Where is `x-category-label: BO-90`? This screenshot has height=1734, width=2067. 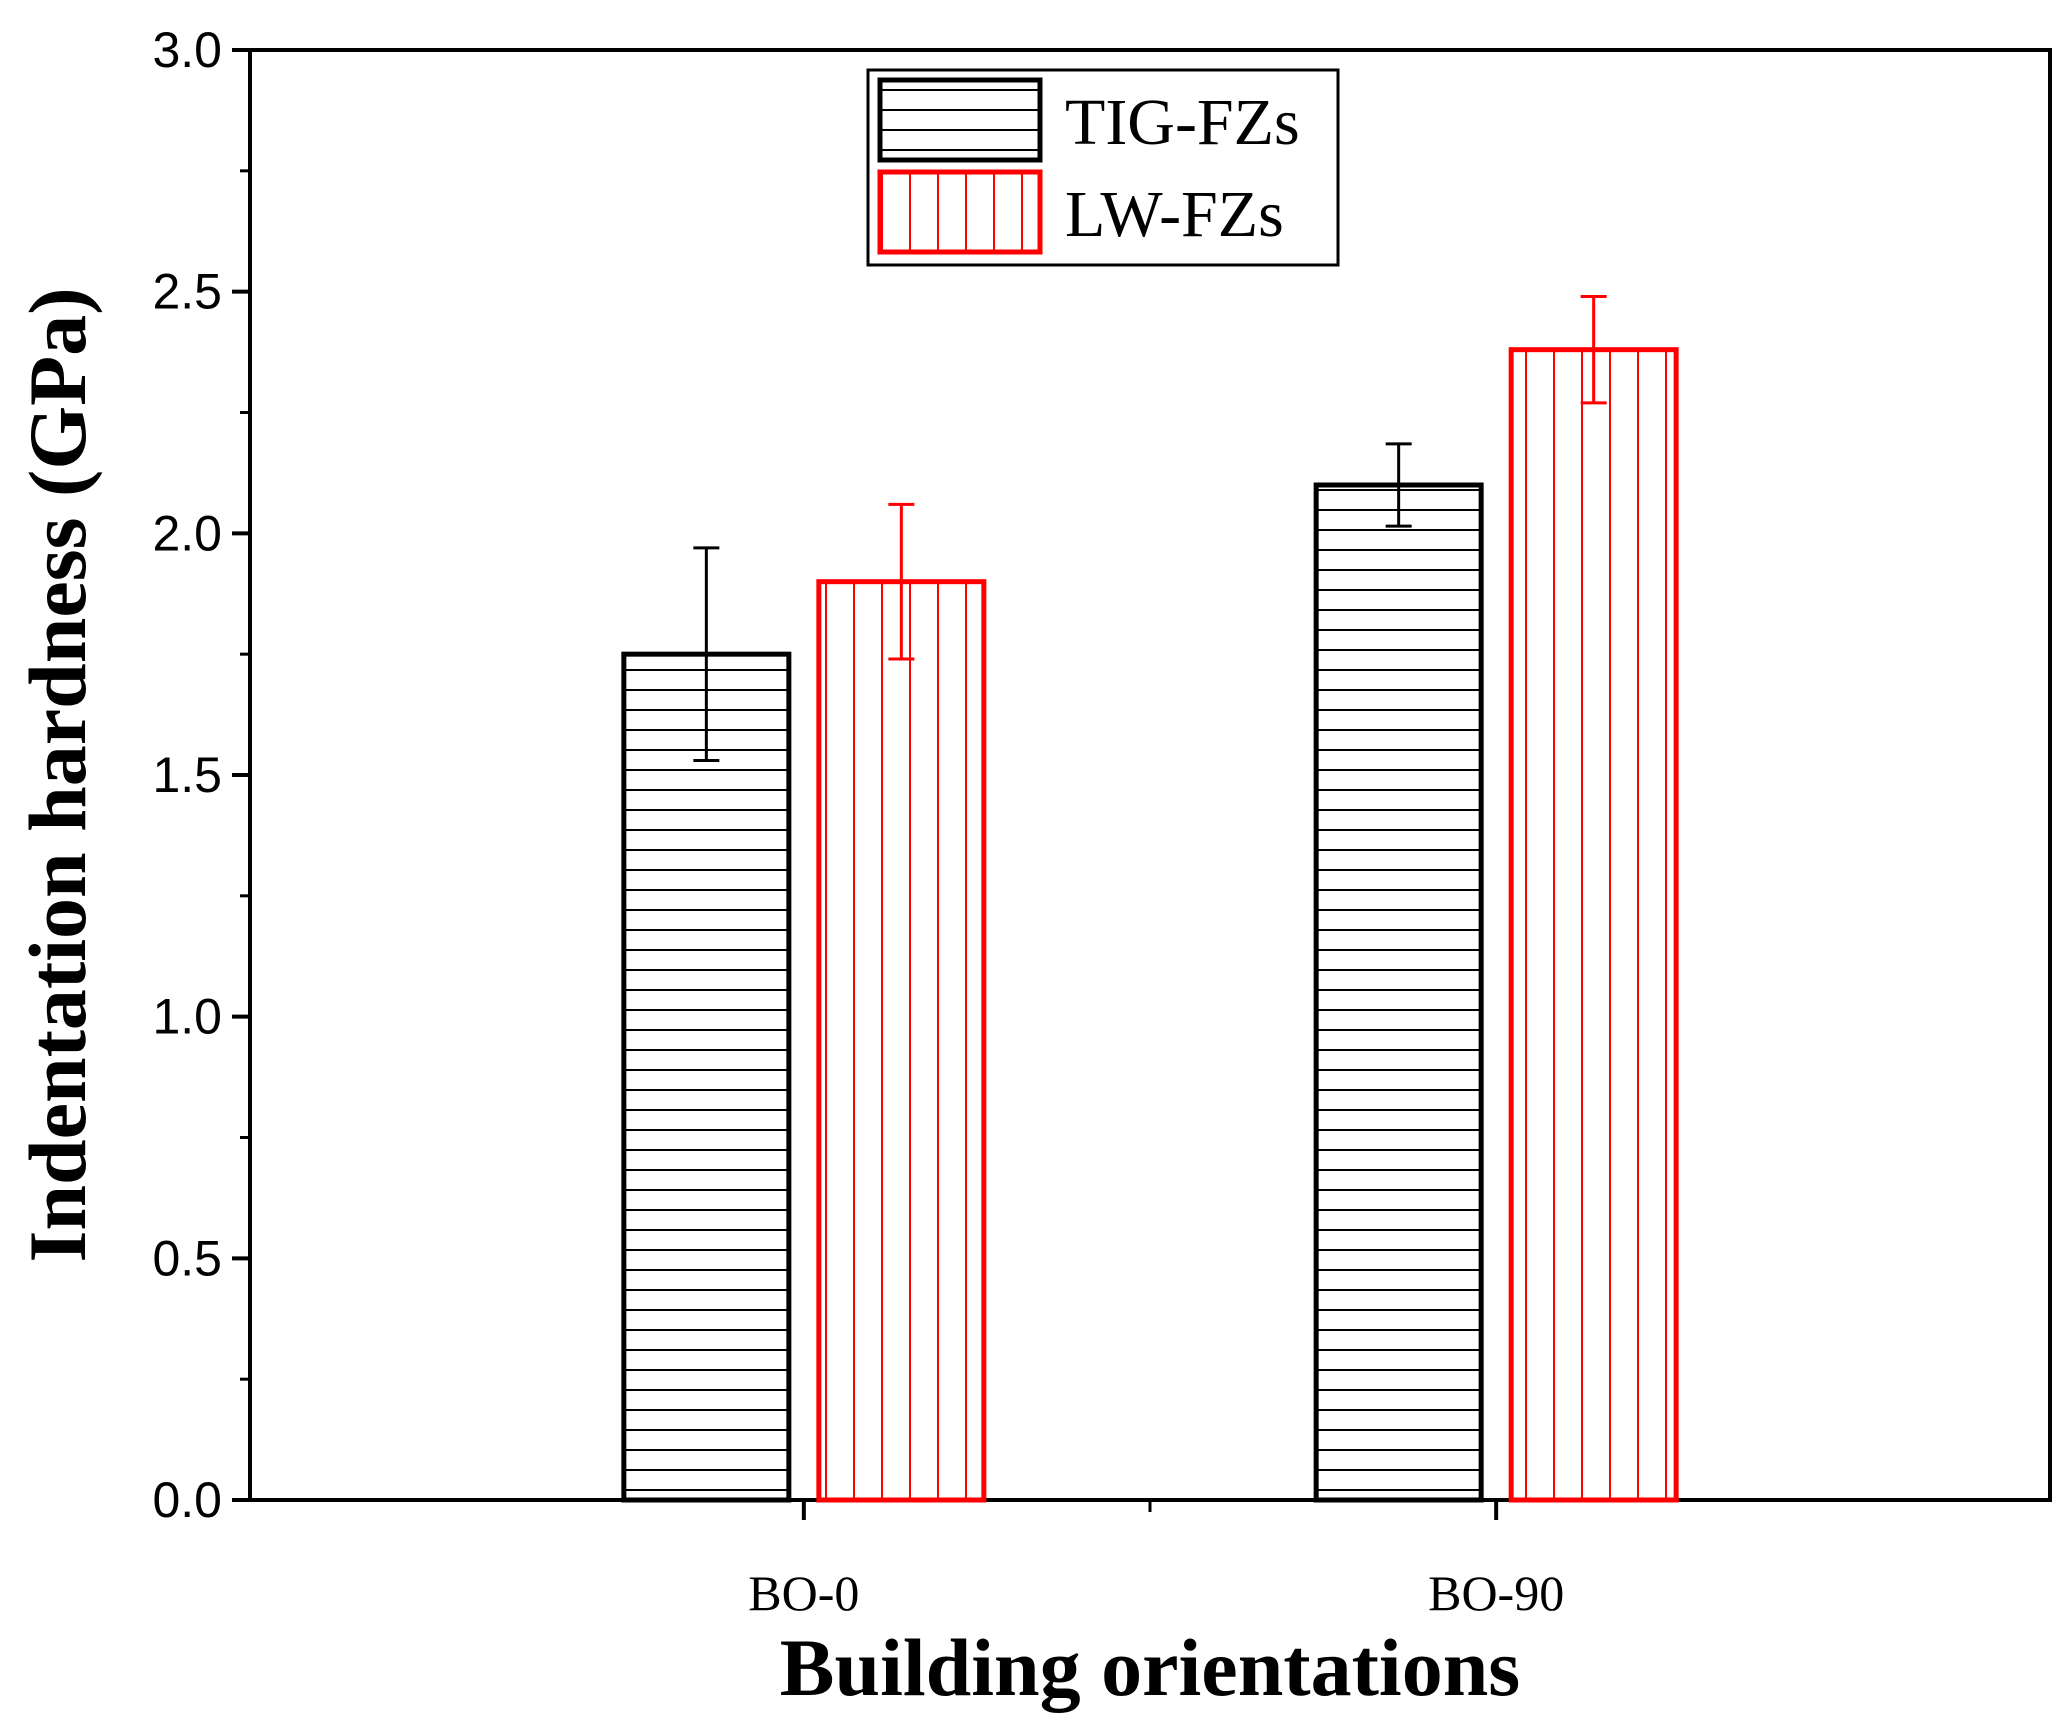
x-category-label: BO-90 is located at coordinates (1496, 1593).